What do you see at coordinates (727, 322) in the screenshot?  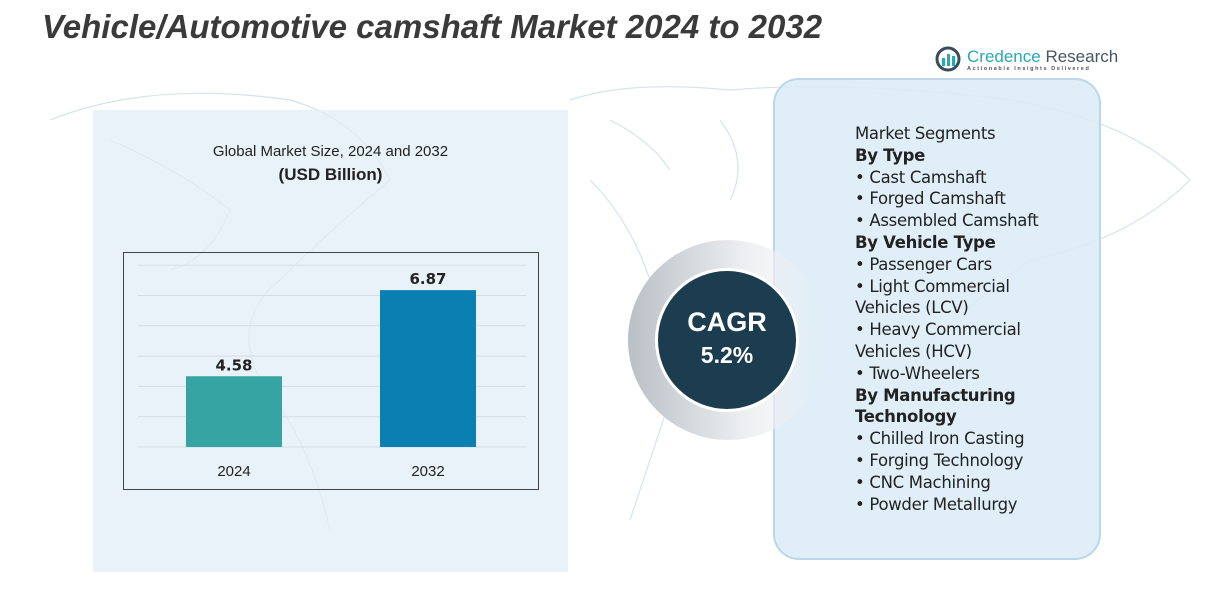 I see `cagr-label: CAGR` at bounding box center [727, 322].